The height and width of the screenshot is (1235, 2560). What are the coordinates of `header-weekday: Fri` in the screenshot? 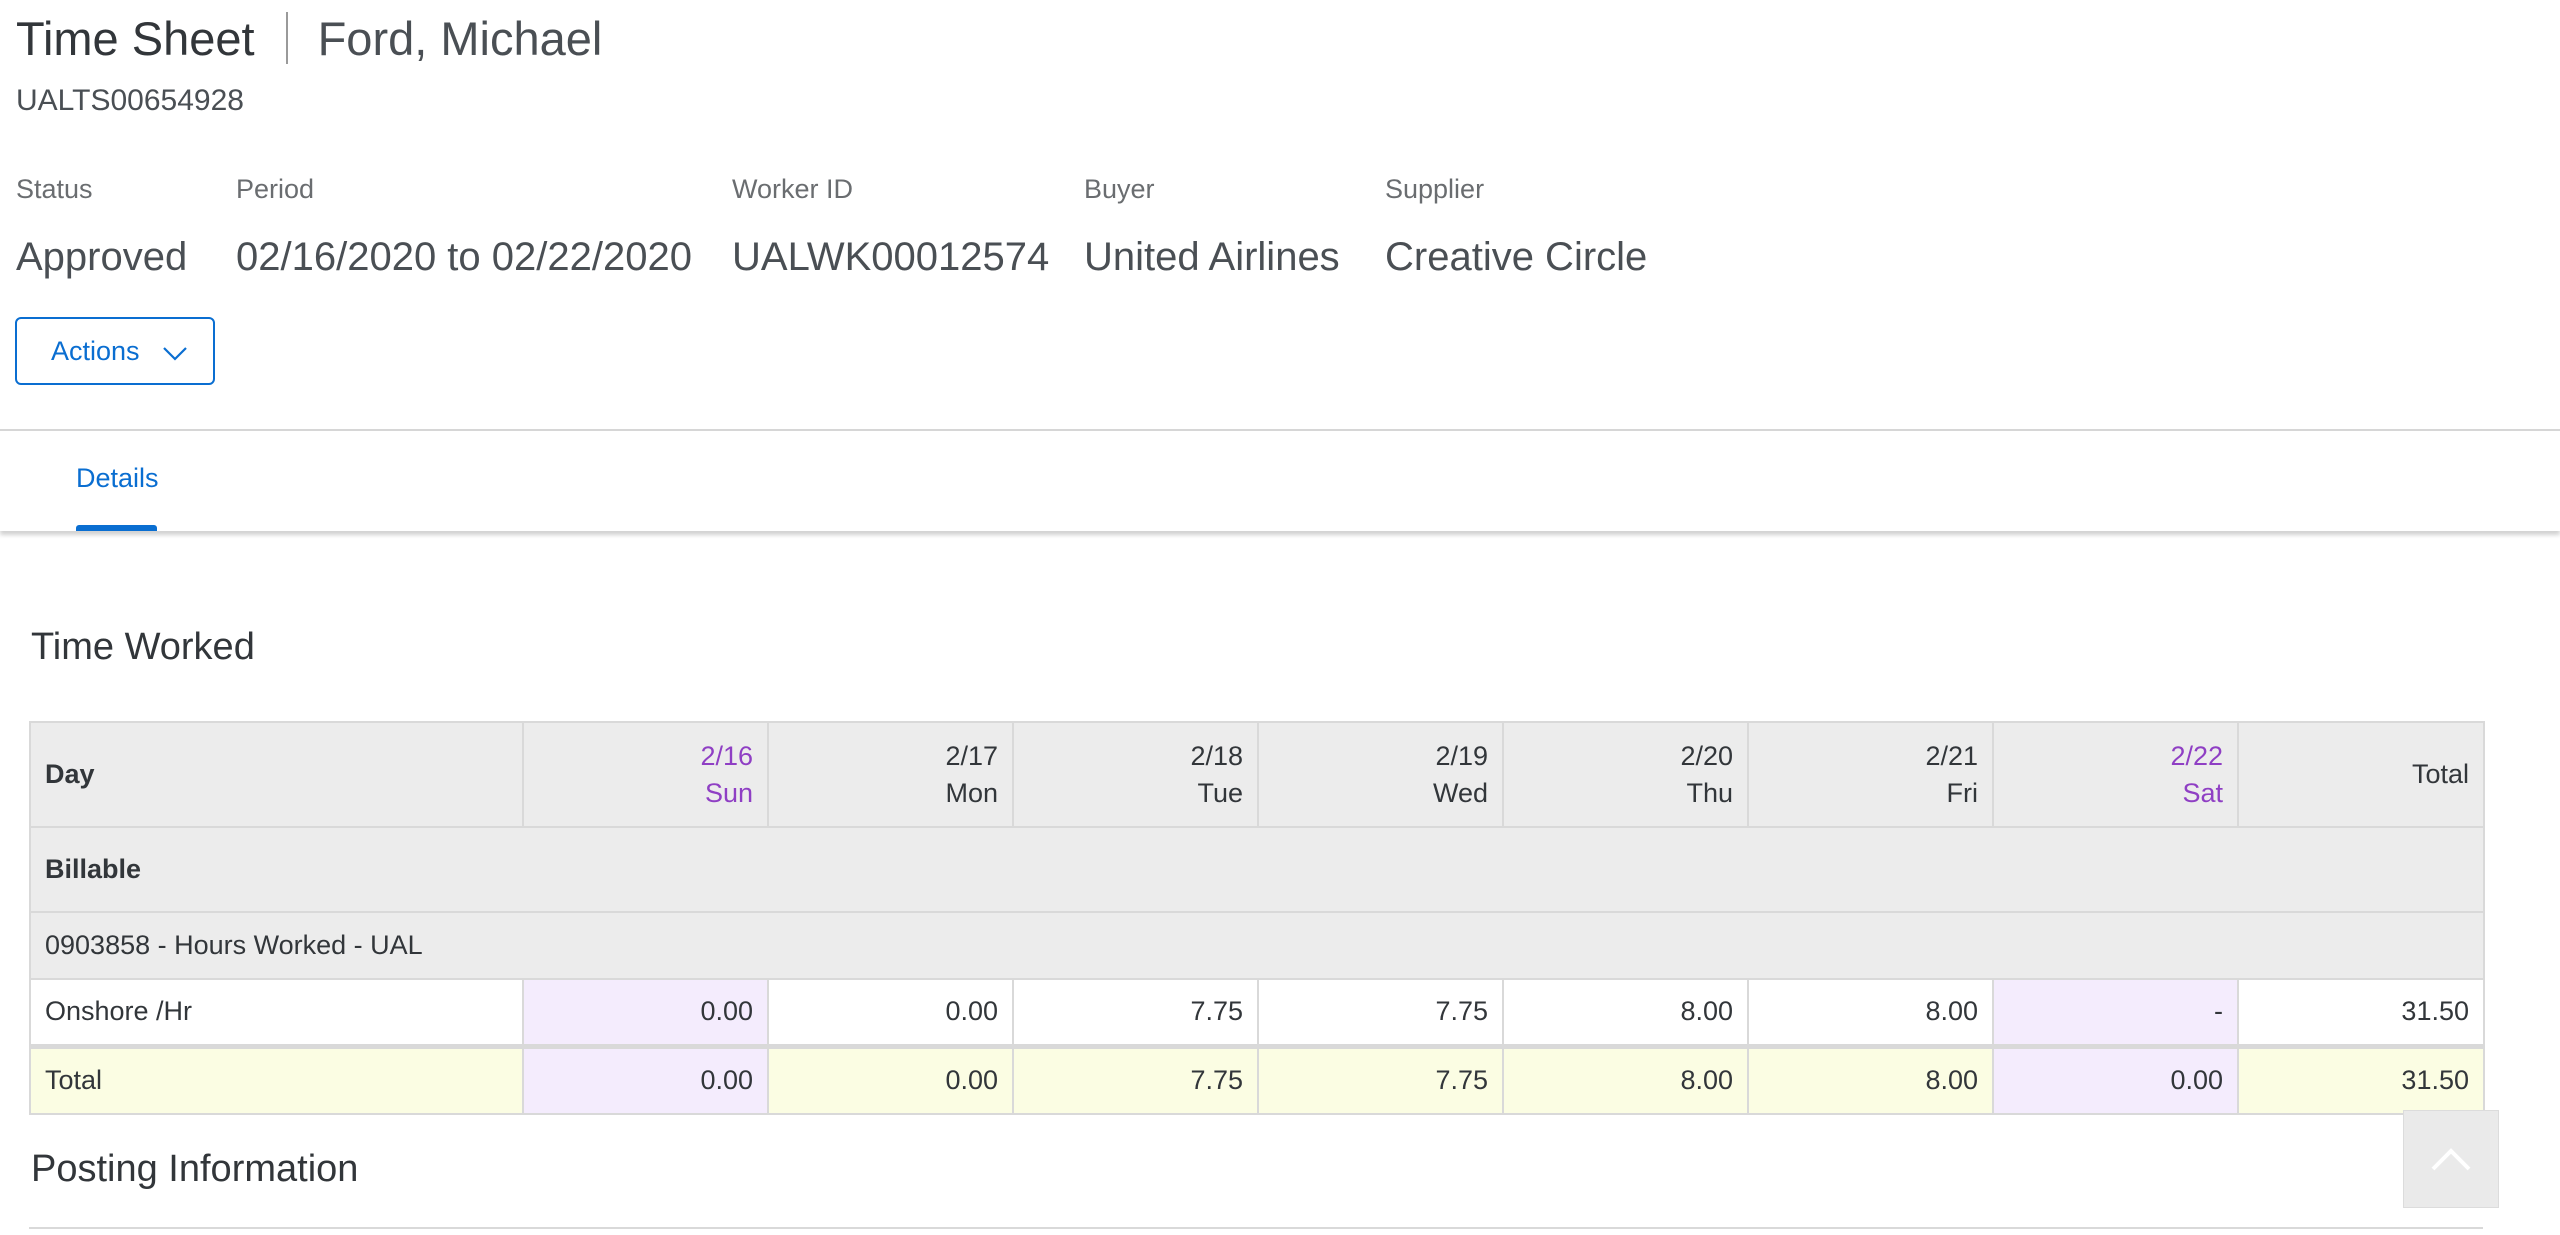 It's located at (1962, 792).